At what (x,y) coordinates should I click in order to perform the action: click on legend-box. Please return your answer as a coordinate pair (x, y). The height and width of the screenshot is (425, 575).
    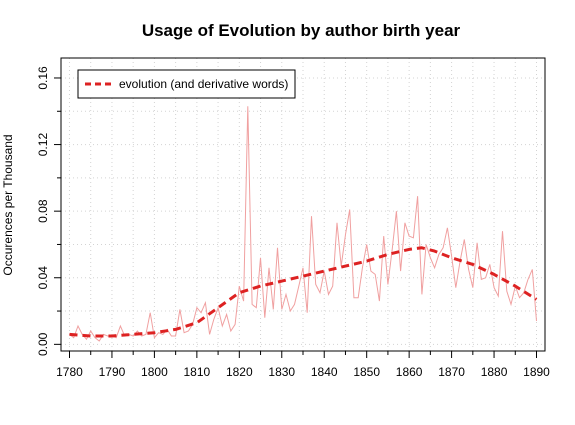
    Looking at the image, I should click on (186, 84).